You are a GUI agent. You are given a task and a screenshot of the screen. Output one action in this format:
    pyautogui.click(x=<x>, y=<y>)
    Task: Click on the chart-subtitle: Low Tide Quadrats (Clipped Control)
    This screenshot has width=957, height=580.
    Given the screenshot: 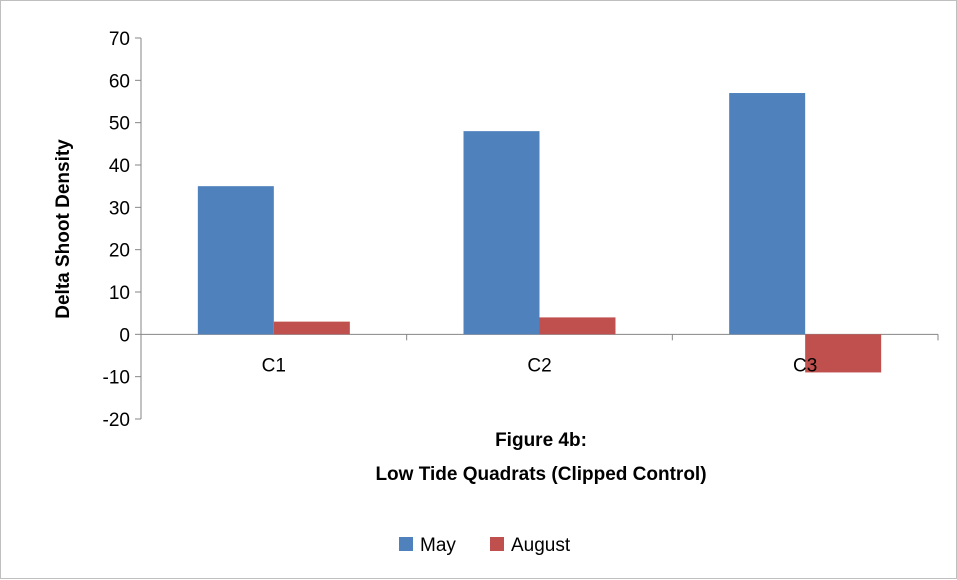 What is the action you would take?
    pyautogui.click(x=540, y=474)
    